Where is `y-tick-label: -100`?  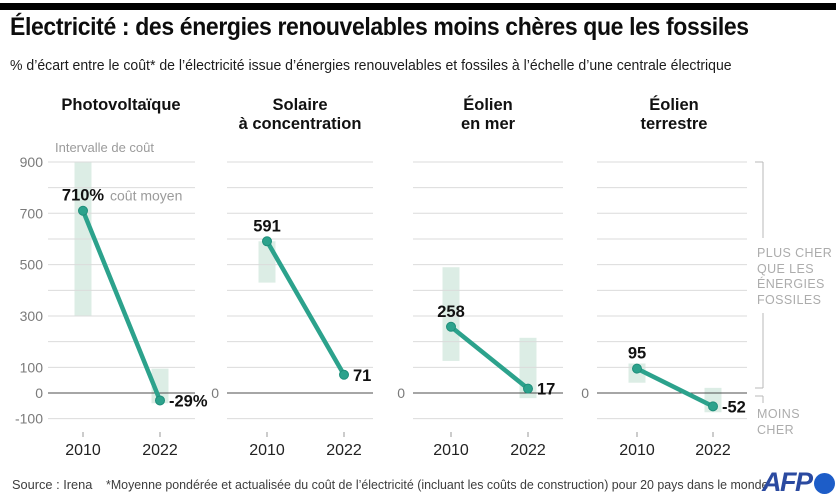 y-tick-label: -100 is located at coordinates (29, 419).